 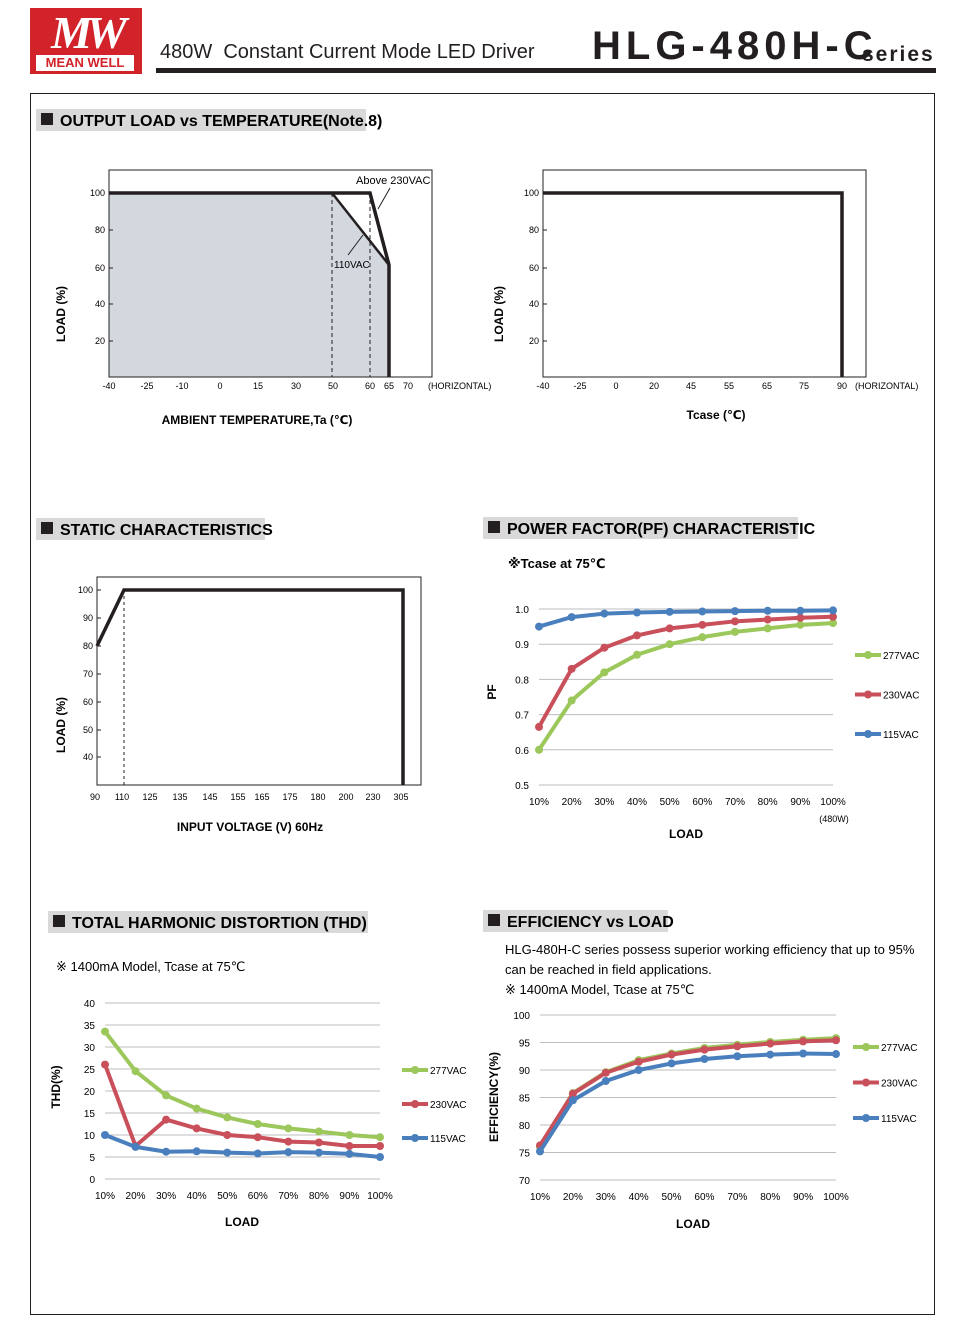 What do you see at coordinates (686, 834) in the screenshot?
I see `x-axis-title: LOAD` at bounding box center [686, 834].